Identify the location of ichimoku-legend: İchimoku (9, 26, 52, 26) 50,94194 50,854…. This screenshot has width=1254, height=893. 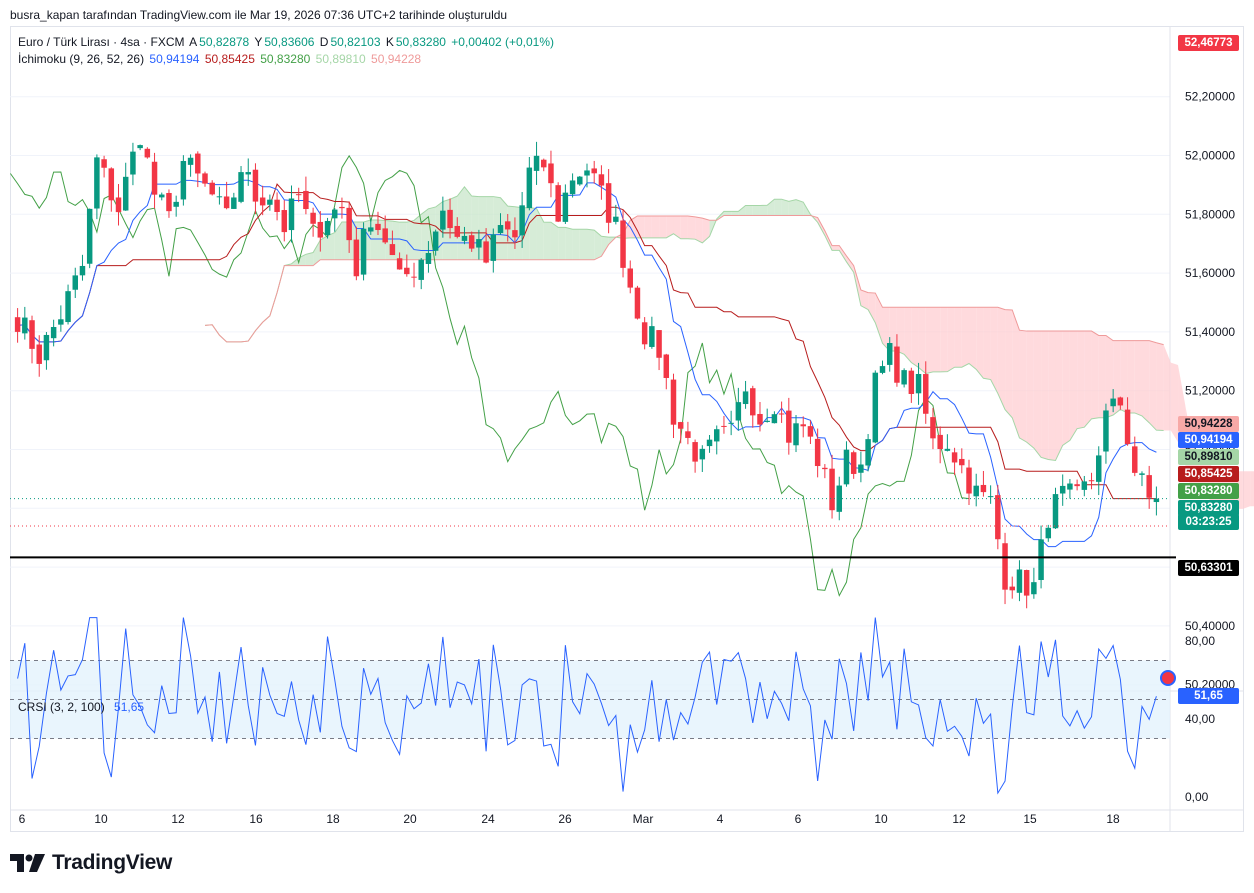
(220, 59).